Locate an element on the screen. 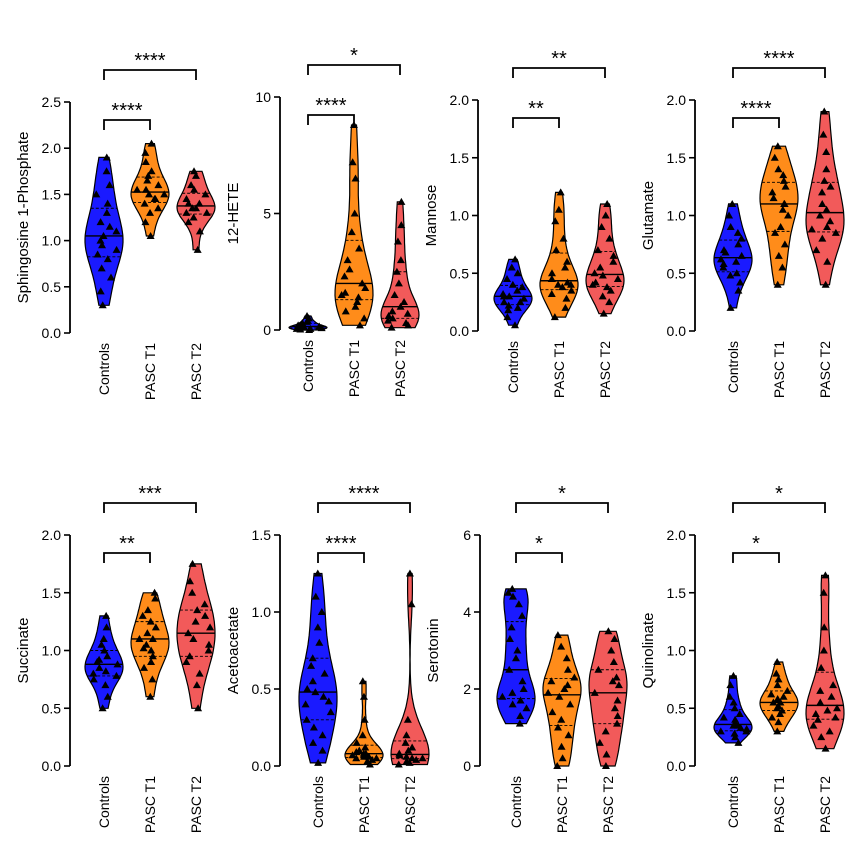  y-tick-label: 2.5 is located at coordinates (52, 102).